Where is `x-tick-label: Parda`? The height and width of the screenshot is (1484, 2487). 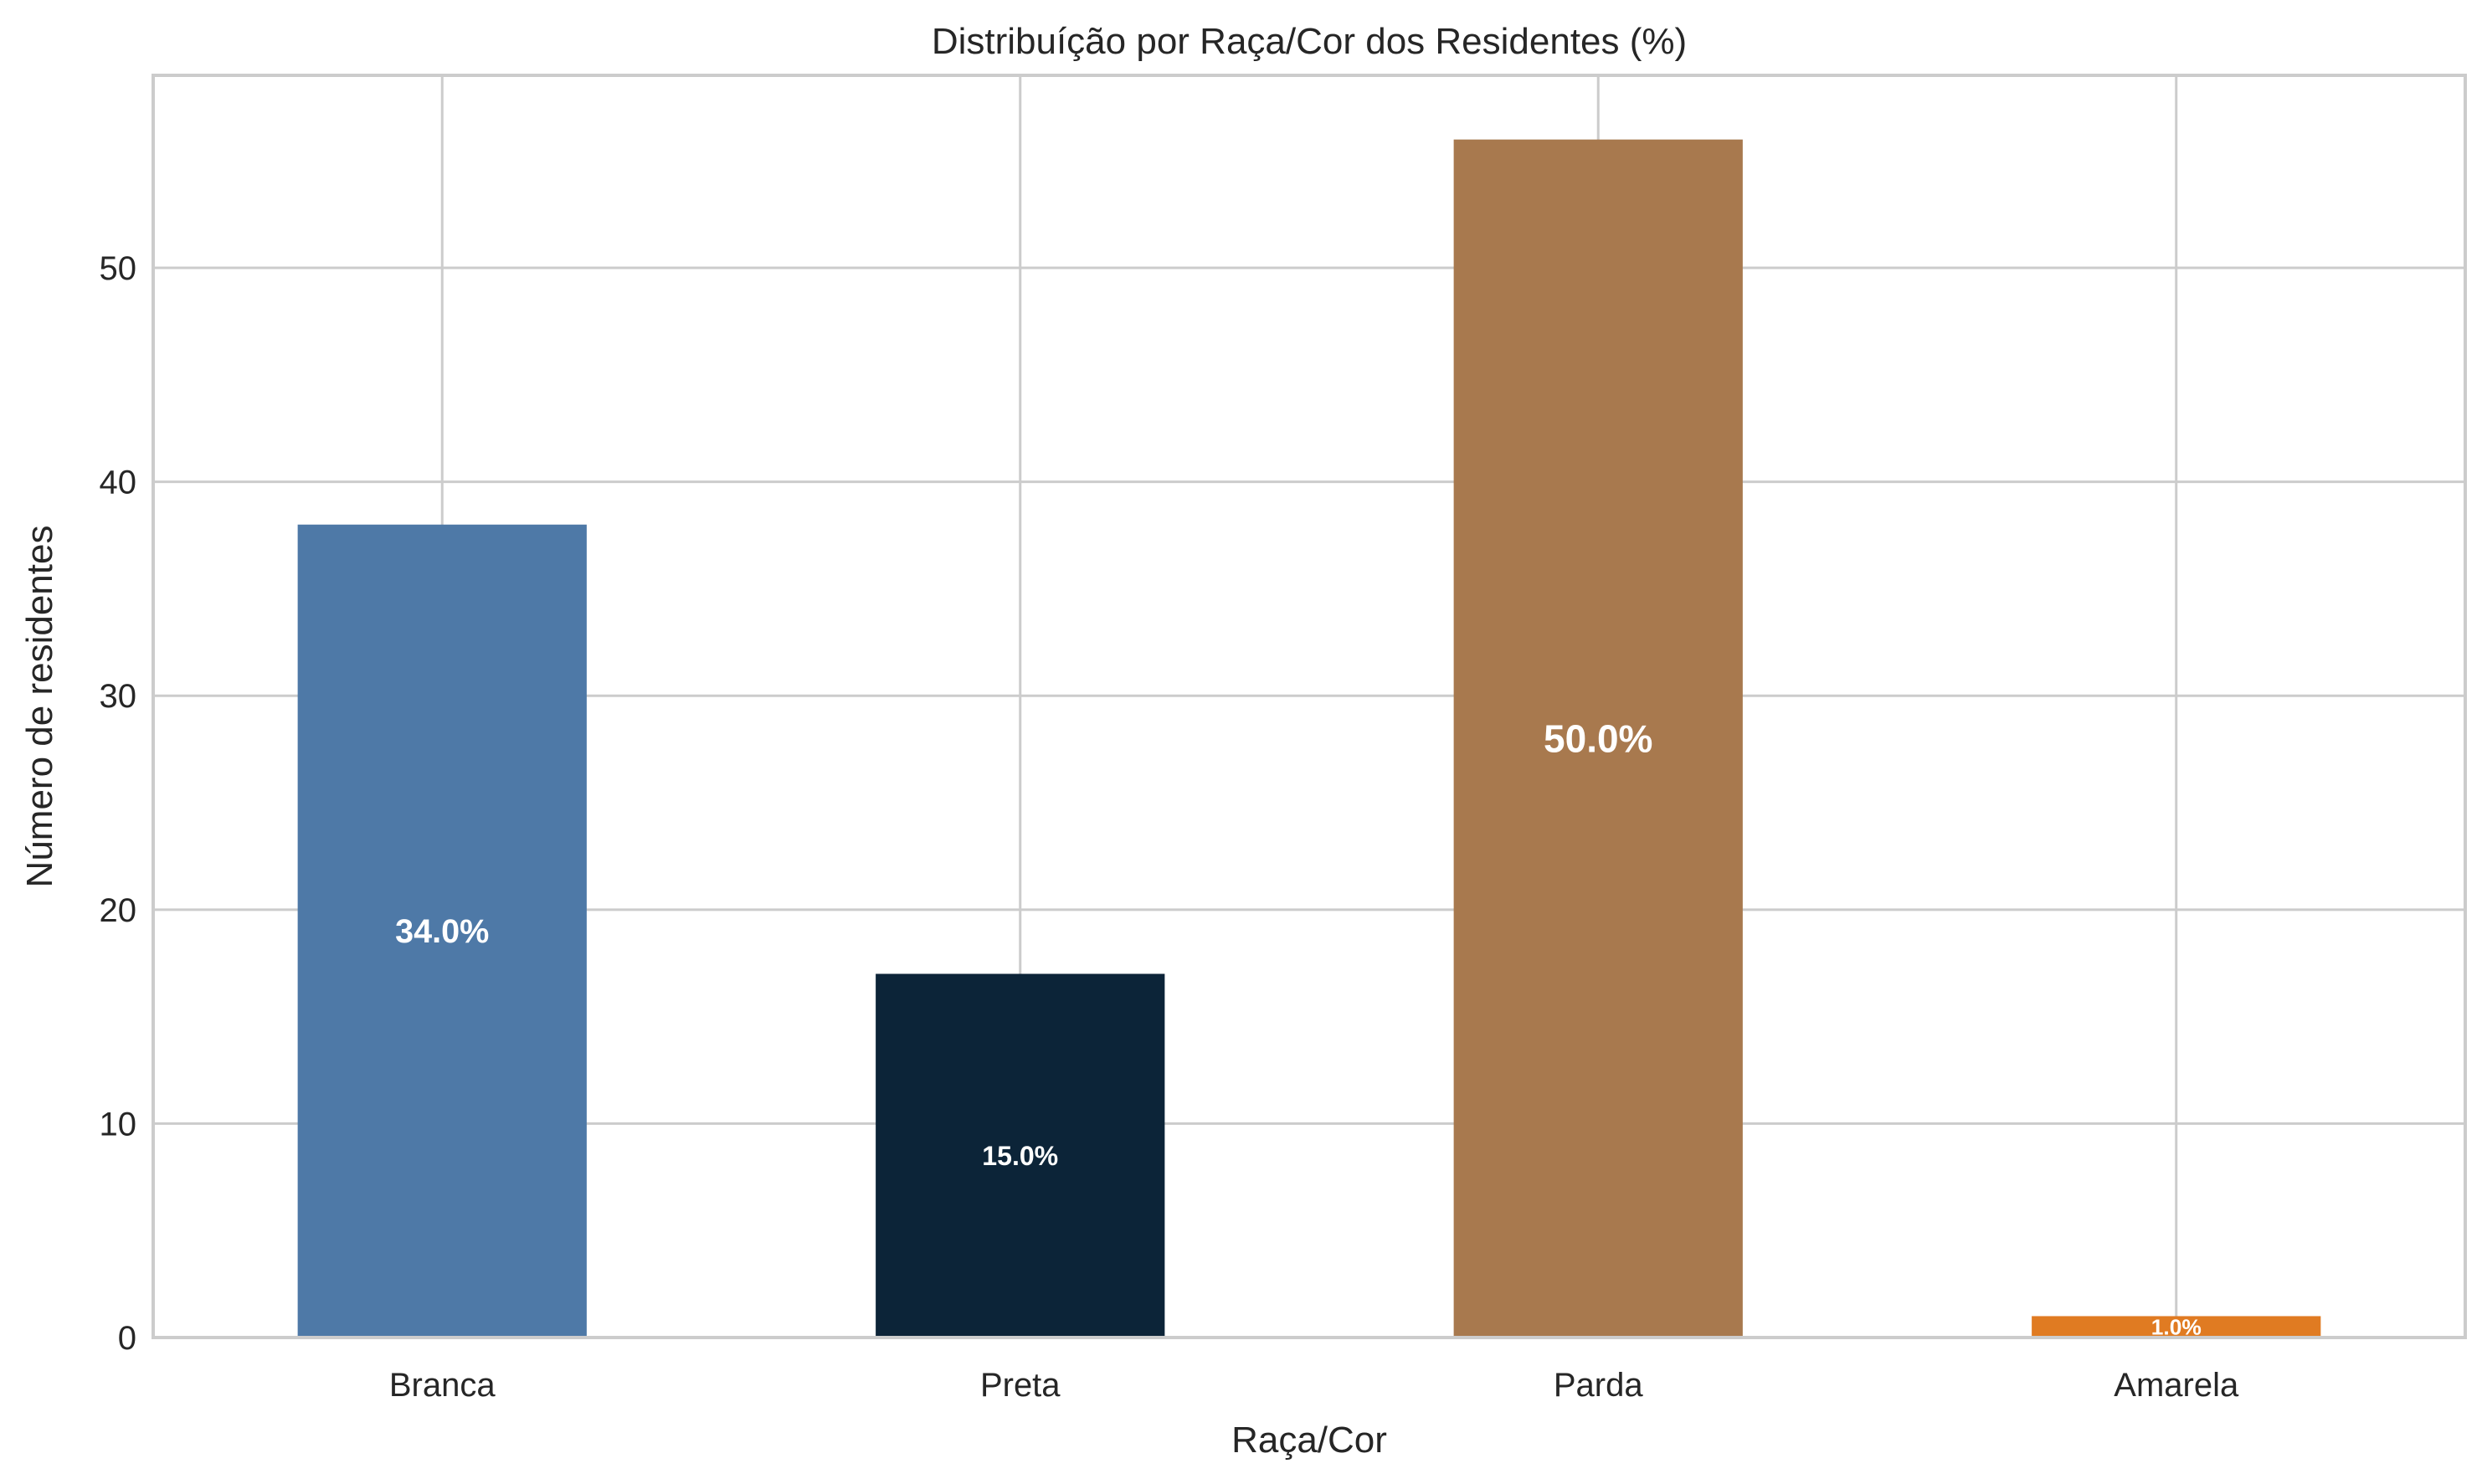
x-tick-label: Parda is located at coordinates (1598, 1386).